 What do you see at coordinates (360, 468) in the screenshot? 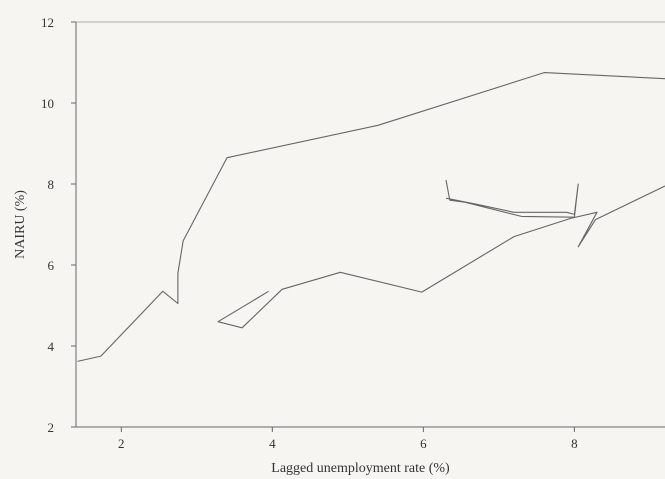
I see `x-axis-title: Lagged unemployment rate (%)` at bounding box center [360, 468].